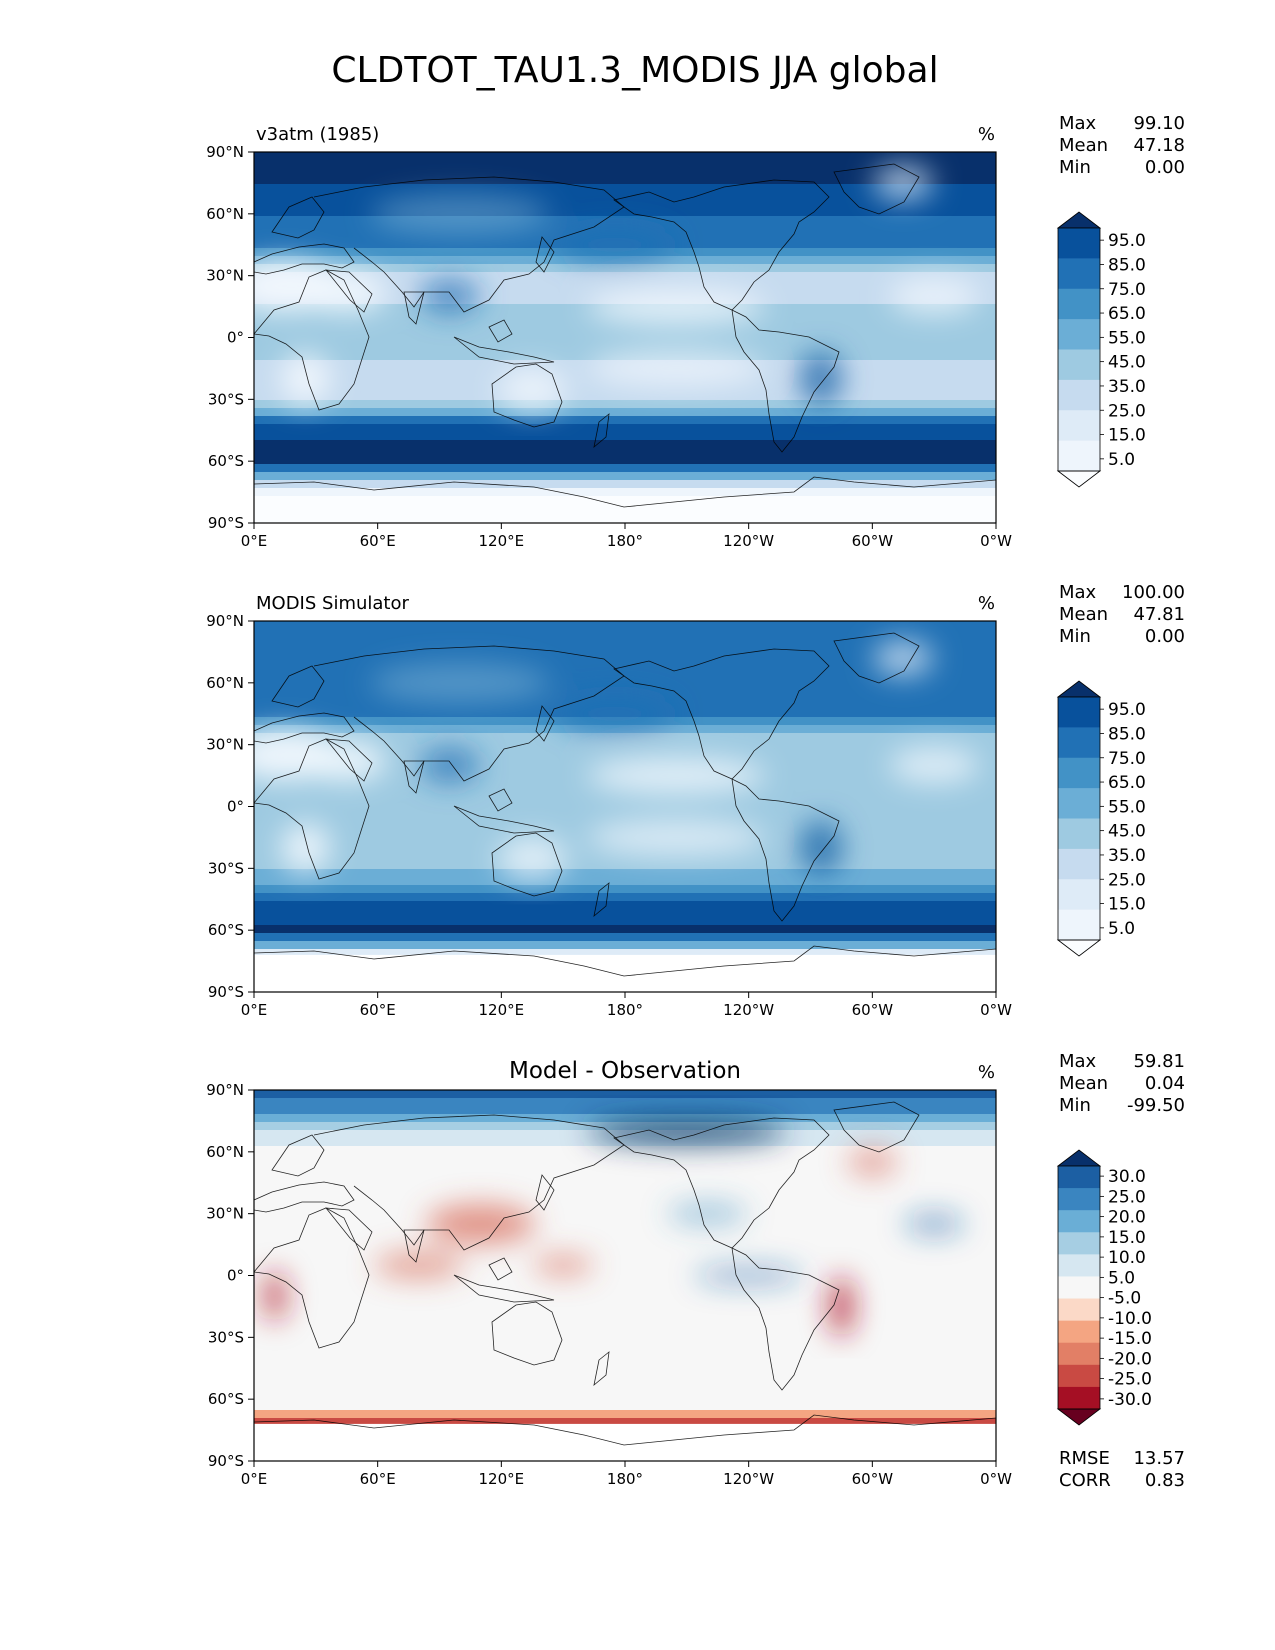  I want to click on panel-title: v3atm (1985), so click(317, 134).